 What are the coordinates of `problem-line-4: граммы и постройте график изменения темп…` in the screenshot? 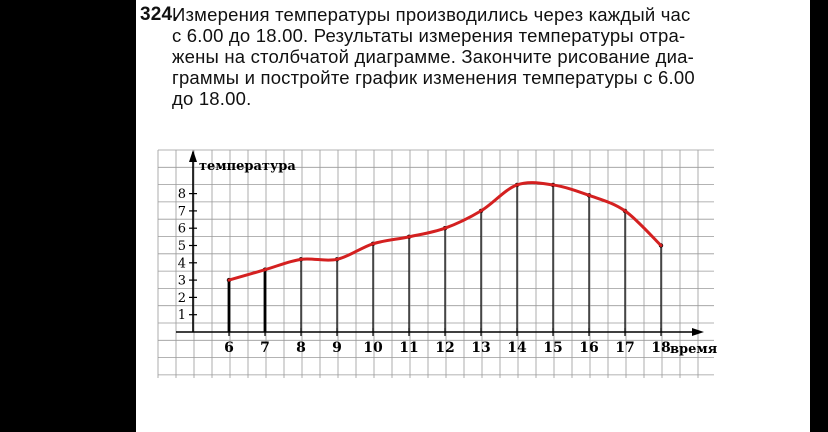 It's located at (433, 77).